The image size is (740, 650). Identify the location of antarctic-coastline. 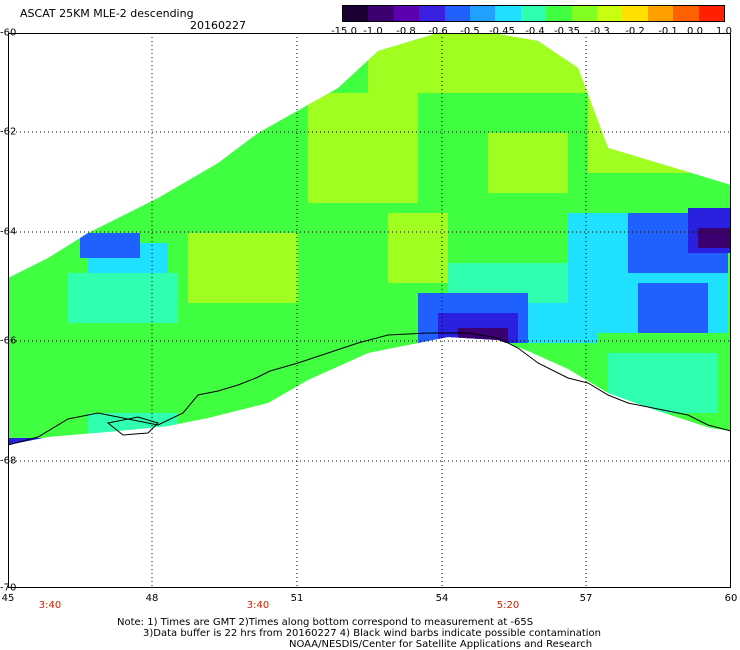
(132, 426).